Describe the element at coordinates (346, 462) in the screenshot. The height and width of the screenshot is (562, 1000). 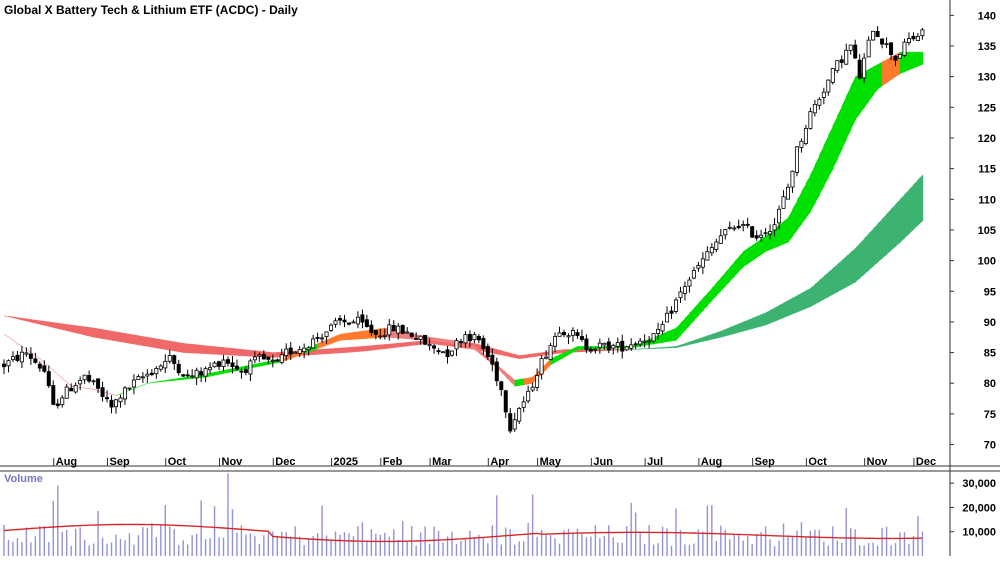
I see `month-label: 2025` at that location.